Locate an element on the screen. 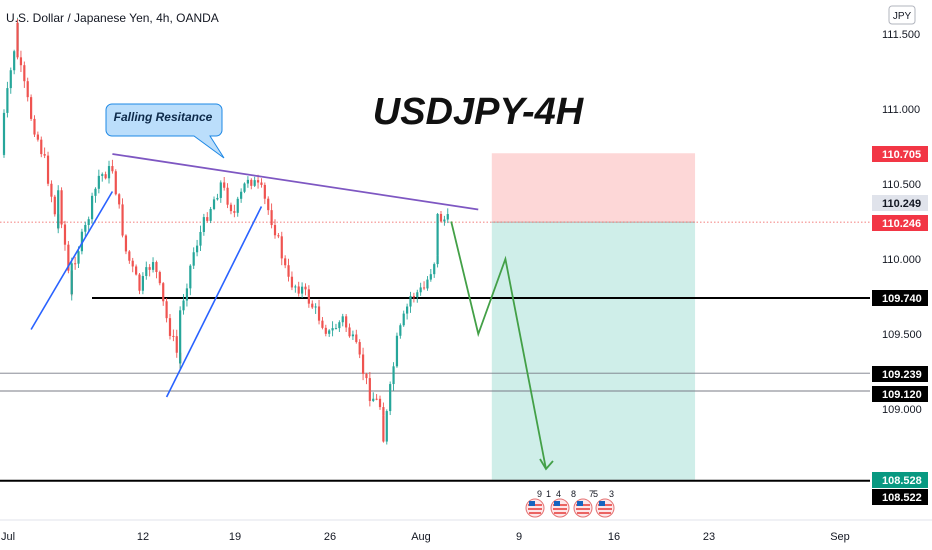 The image size is (932, 550). x-tick-label: 9 is located at coordinates (519, 537).